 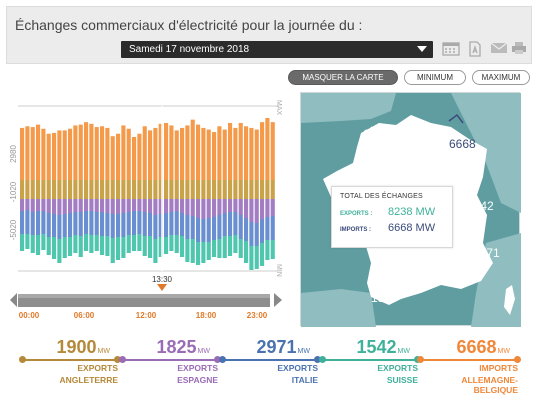 I want to click on map-value-allemagne-belgique: 6668, so click(x=462, y=144).